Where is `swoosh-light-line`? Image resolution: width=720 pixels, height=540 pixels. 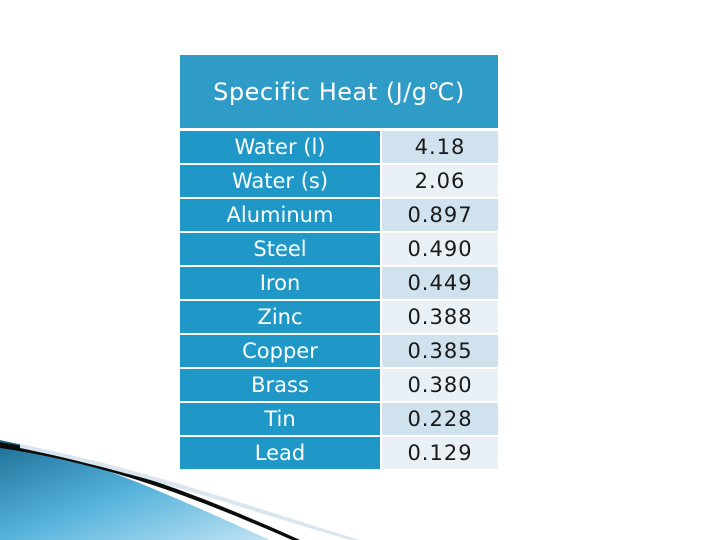
swoosh-light-line is located at coordinates (190, 492).